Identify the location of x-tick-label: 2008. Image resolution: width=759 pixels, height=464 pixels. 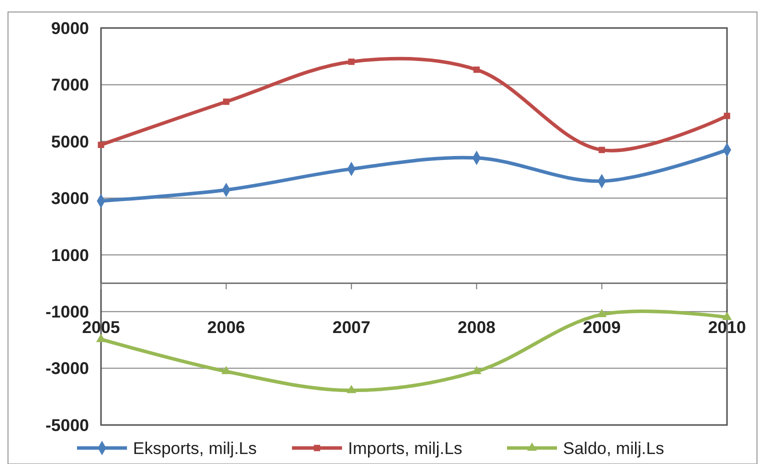
(477, 328).